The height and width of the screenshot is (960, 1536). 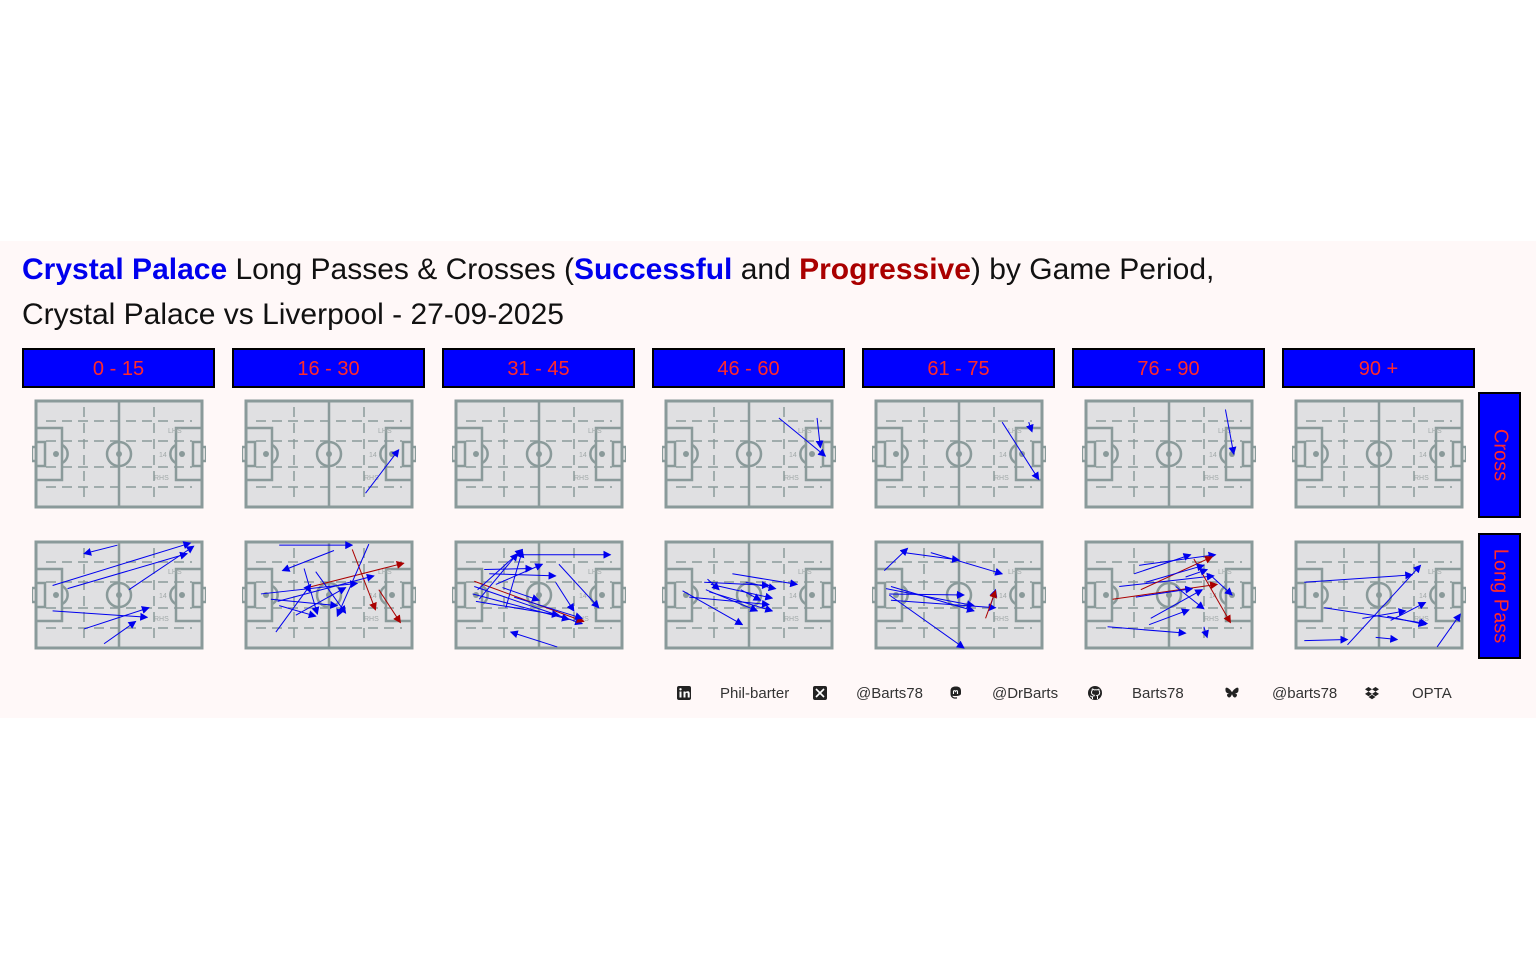 What do you see at coordinates (1095, 693) in the screenshot?
I see `github-icon` at bounding box center [1095, 693].